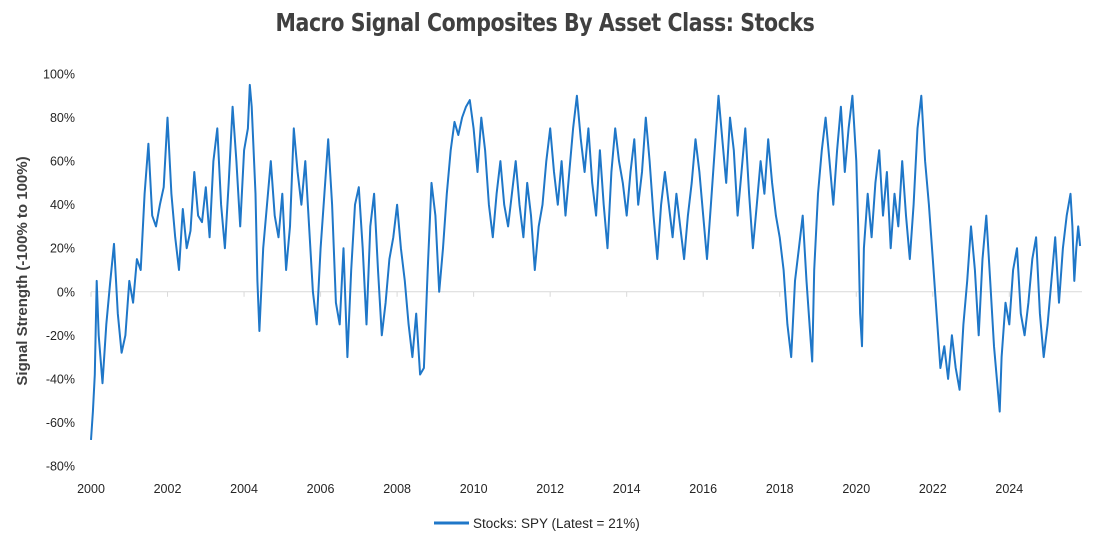  Describe the element at coordinates (703, 489) in the screenshot. I see `x-tick-label: 2016` at that location.